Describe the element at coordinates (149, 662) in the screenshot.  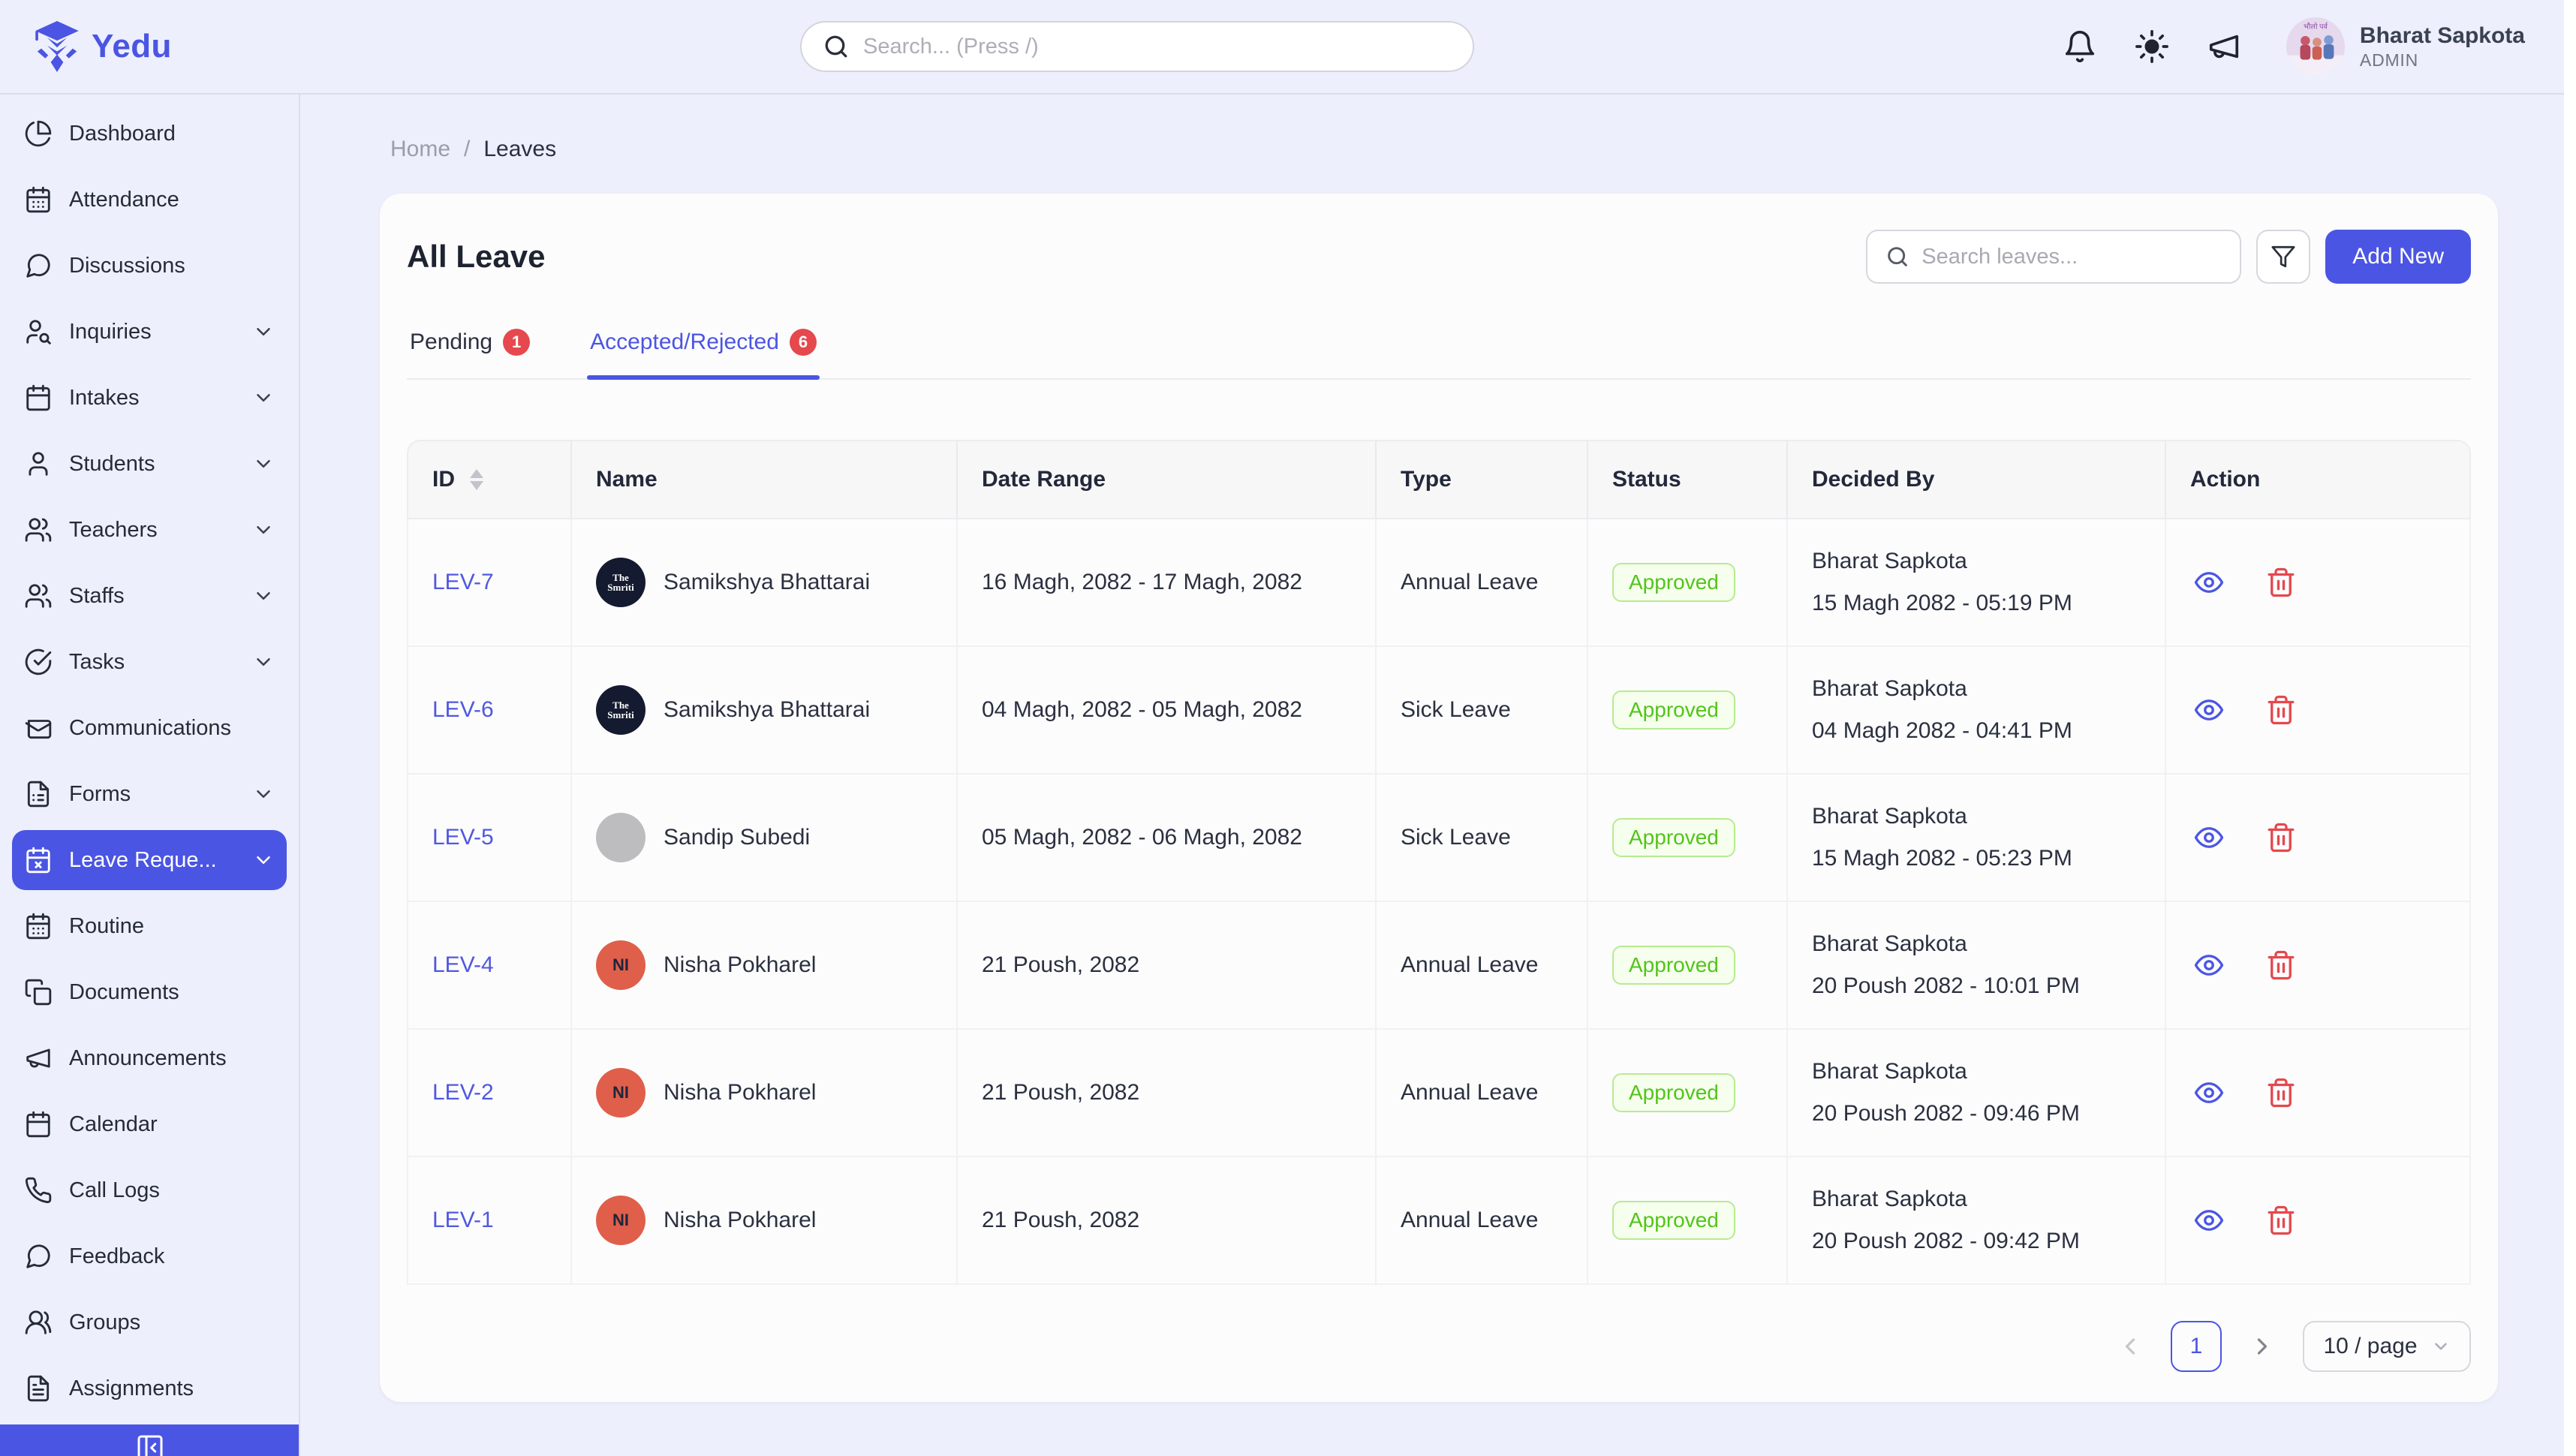
I see `sidebar-item-tasks: Tasks` at that location.